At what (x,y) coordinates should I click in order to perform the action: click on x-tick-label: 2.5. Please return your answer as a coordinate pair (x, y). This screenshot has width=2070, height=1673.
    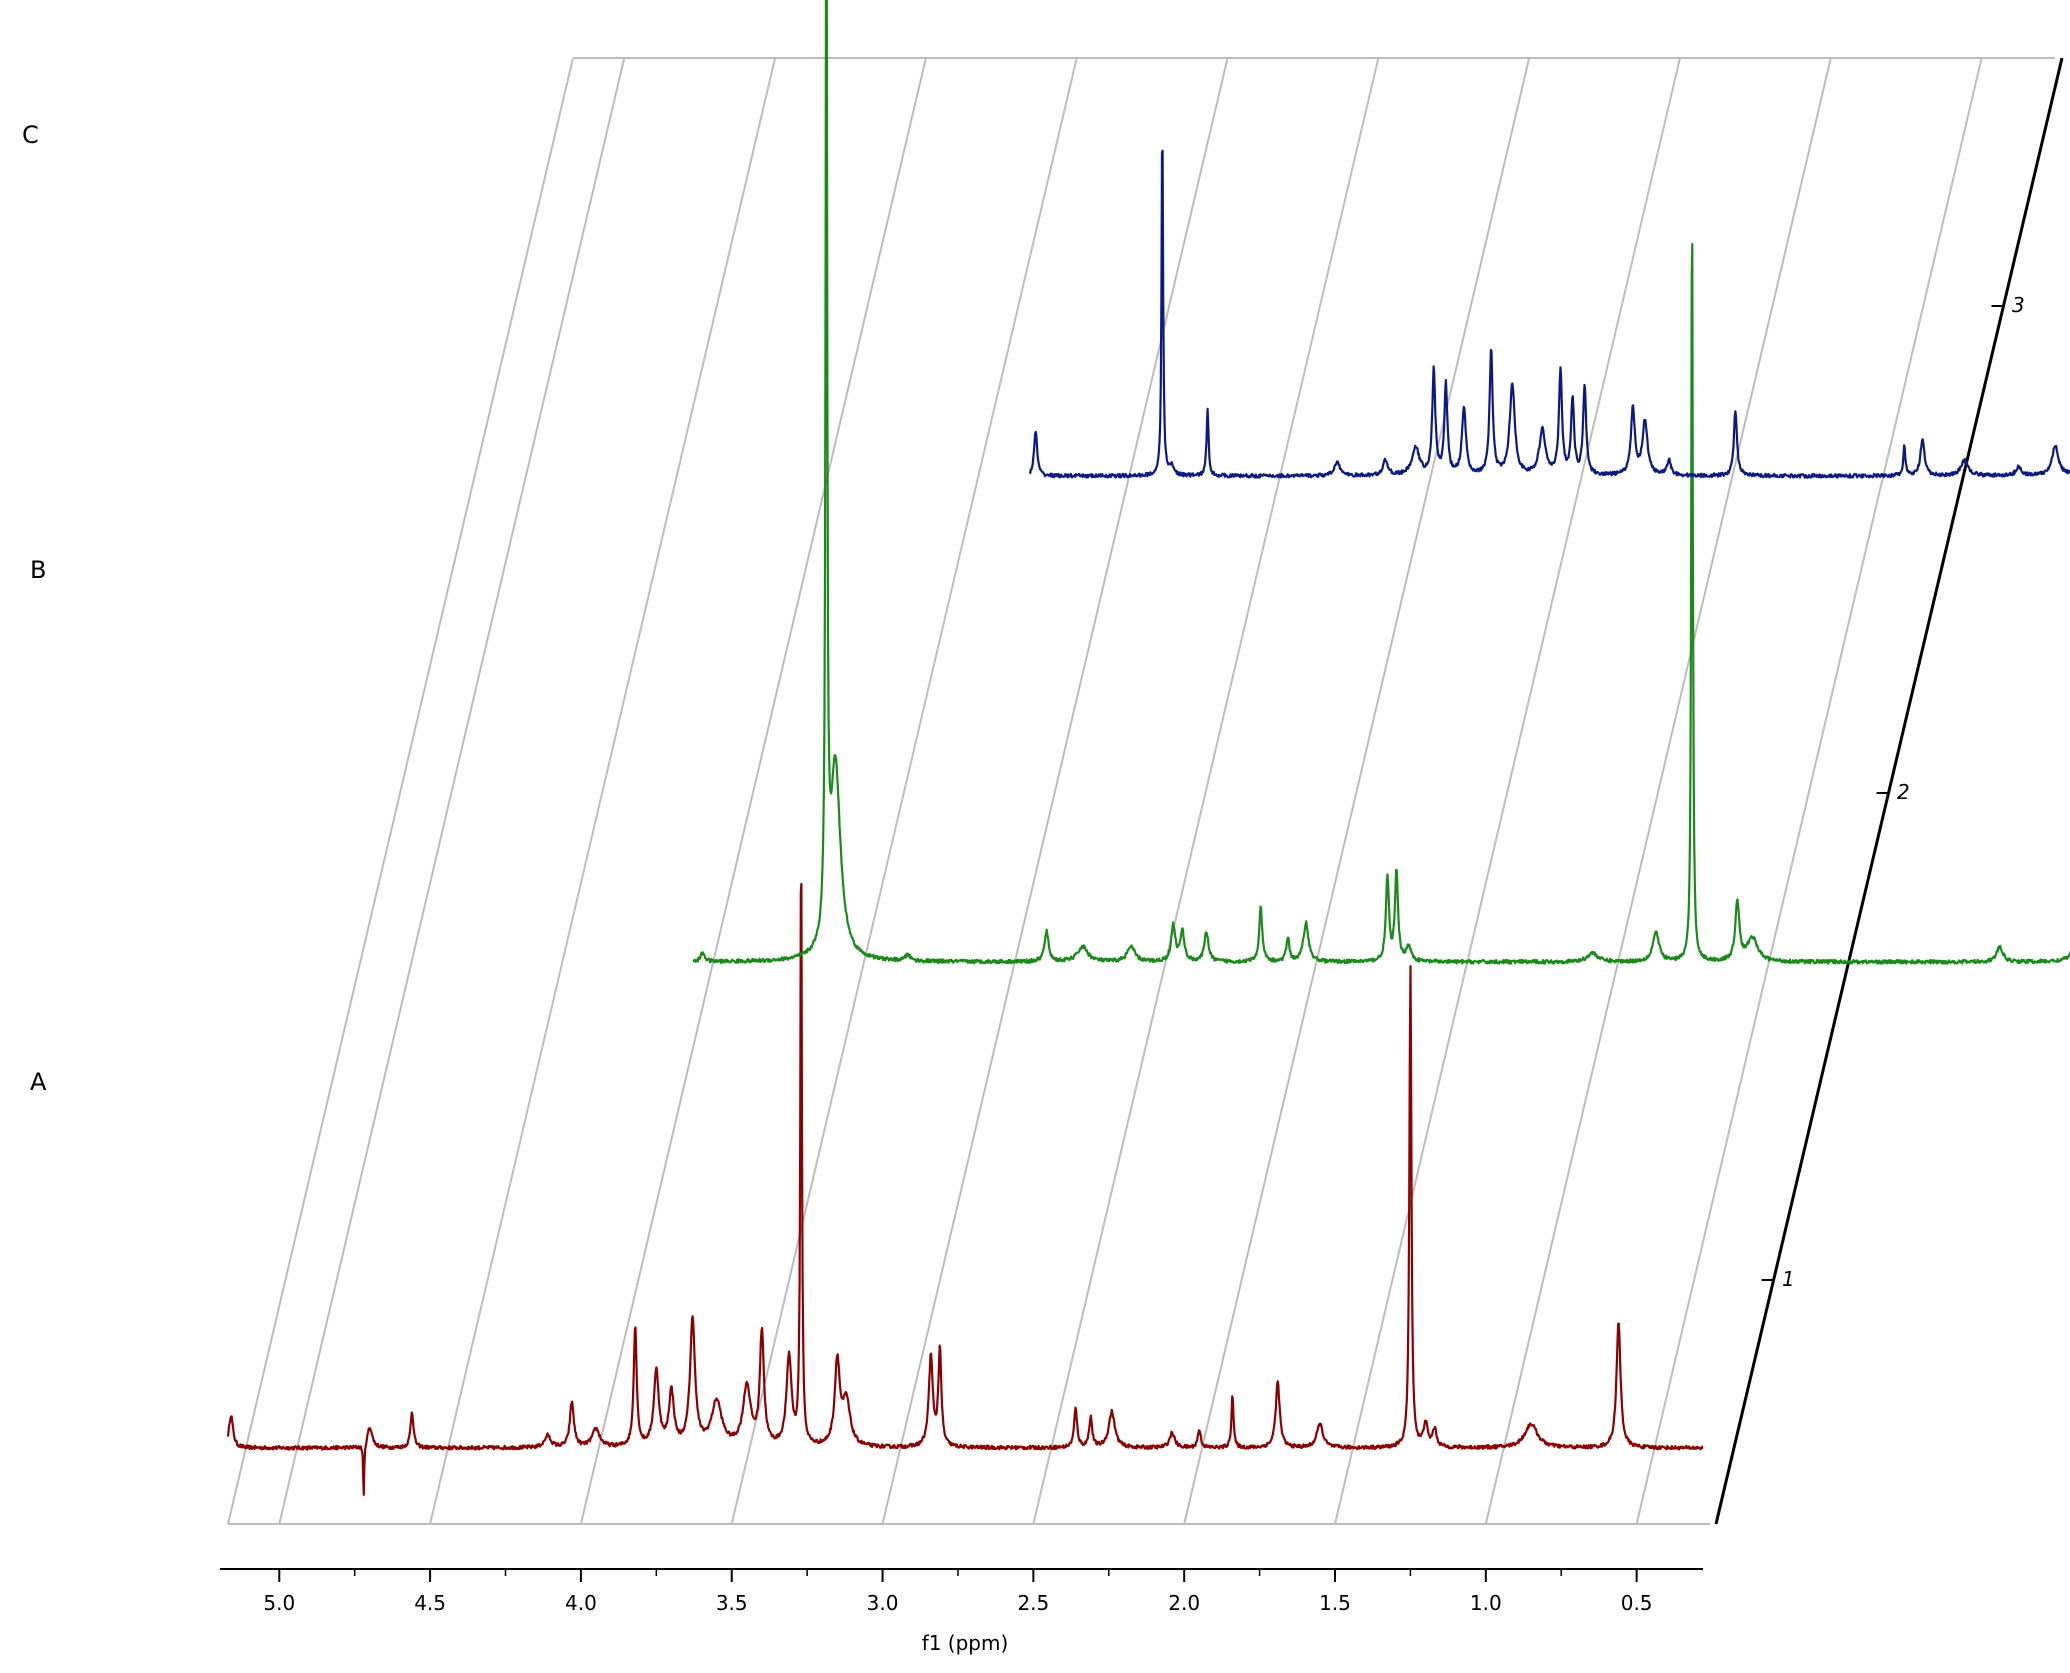
    Looking at the image, I should click on (1033, 1603).